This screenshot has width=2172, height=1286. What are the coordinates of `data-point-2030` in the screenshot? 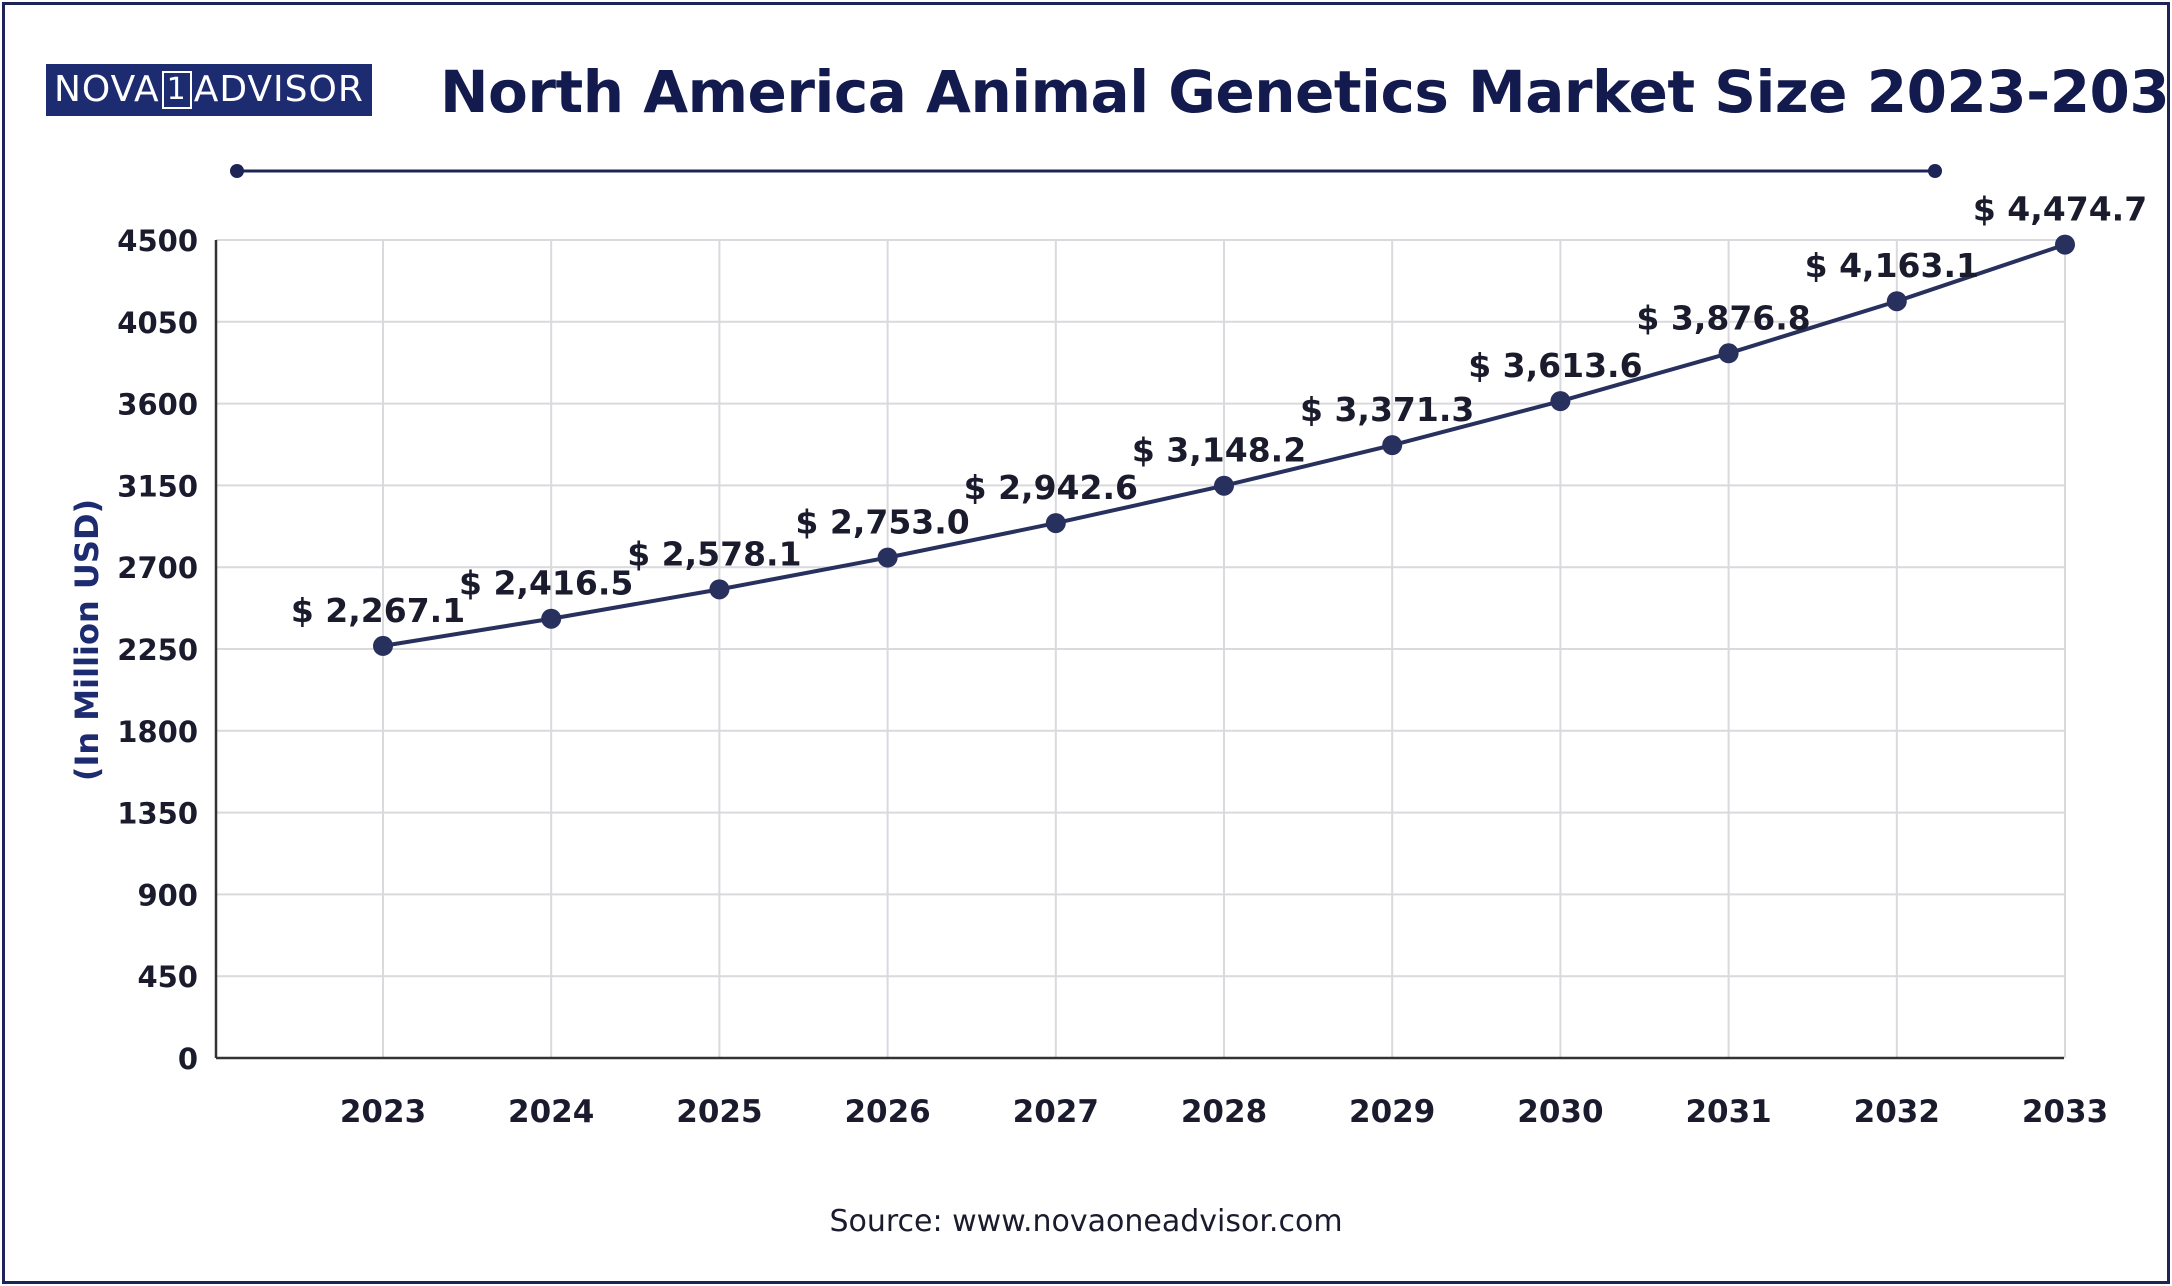 It's located at (1560, 401).